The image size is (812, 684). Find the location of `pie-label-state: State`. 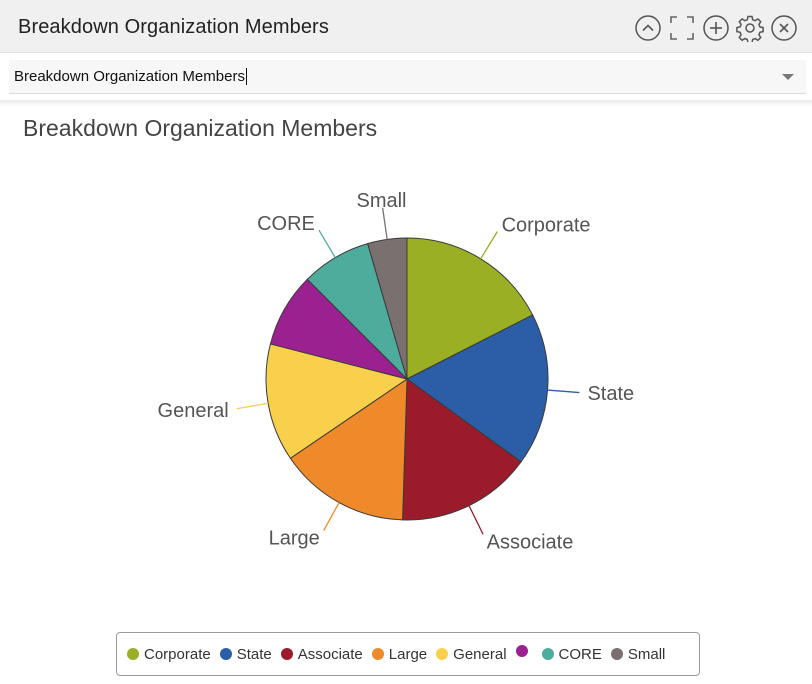

pie-label-state: State is located at coordinates (610, 394).